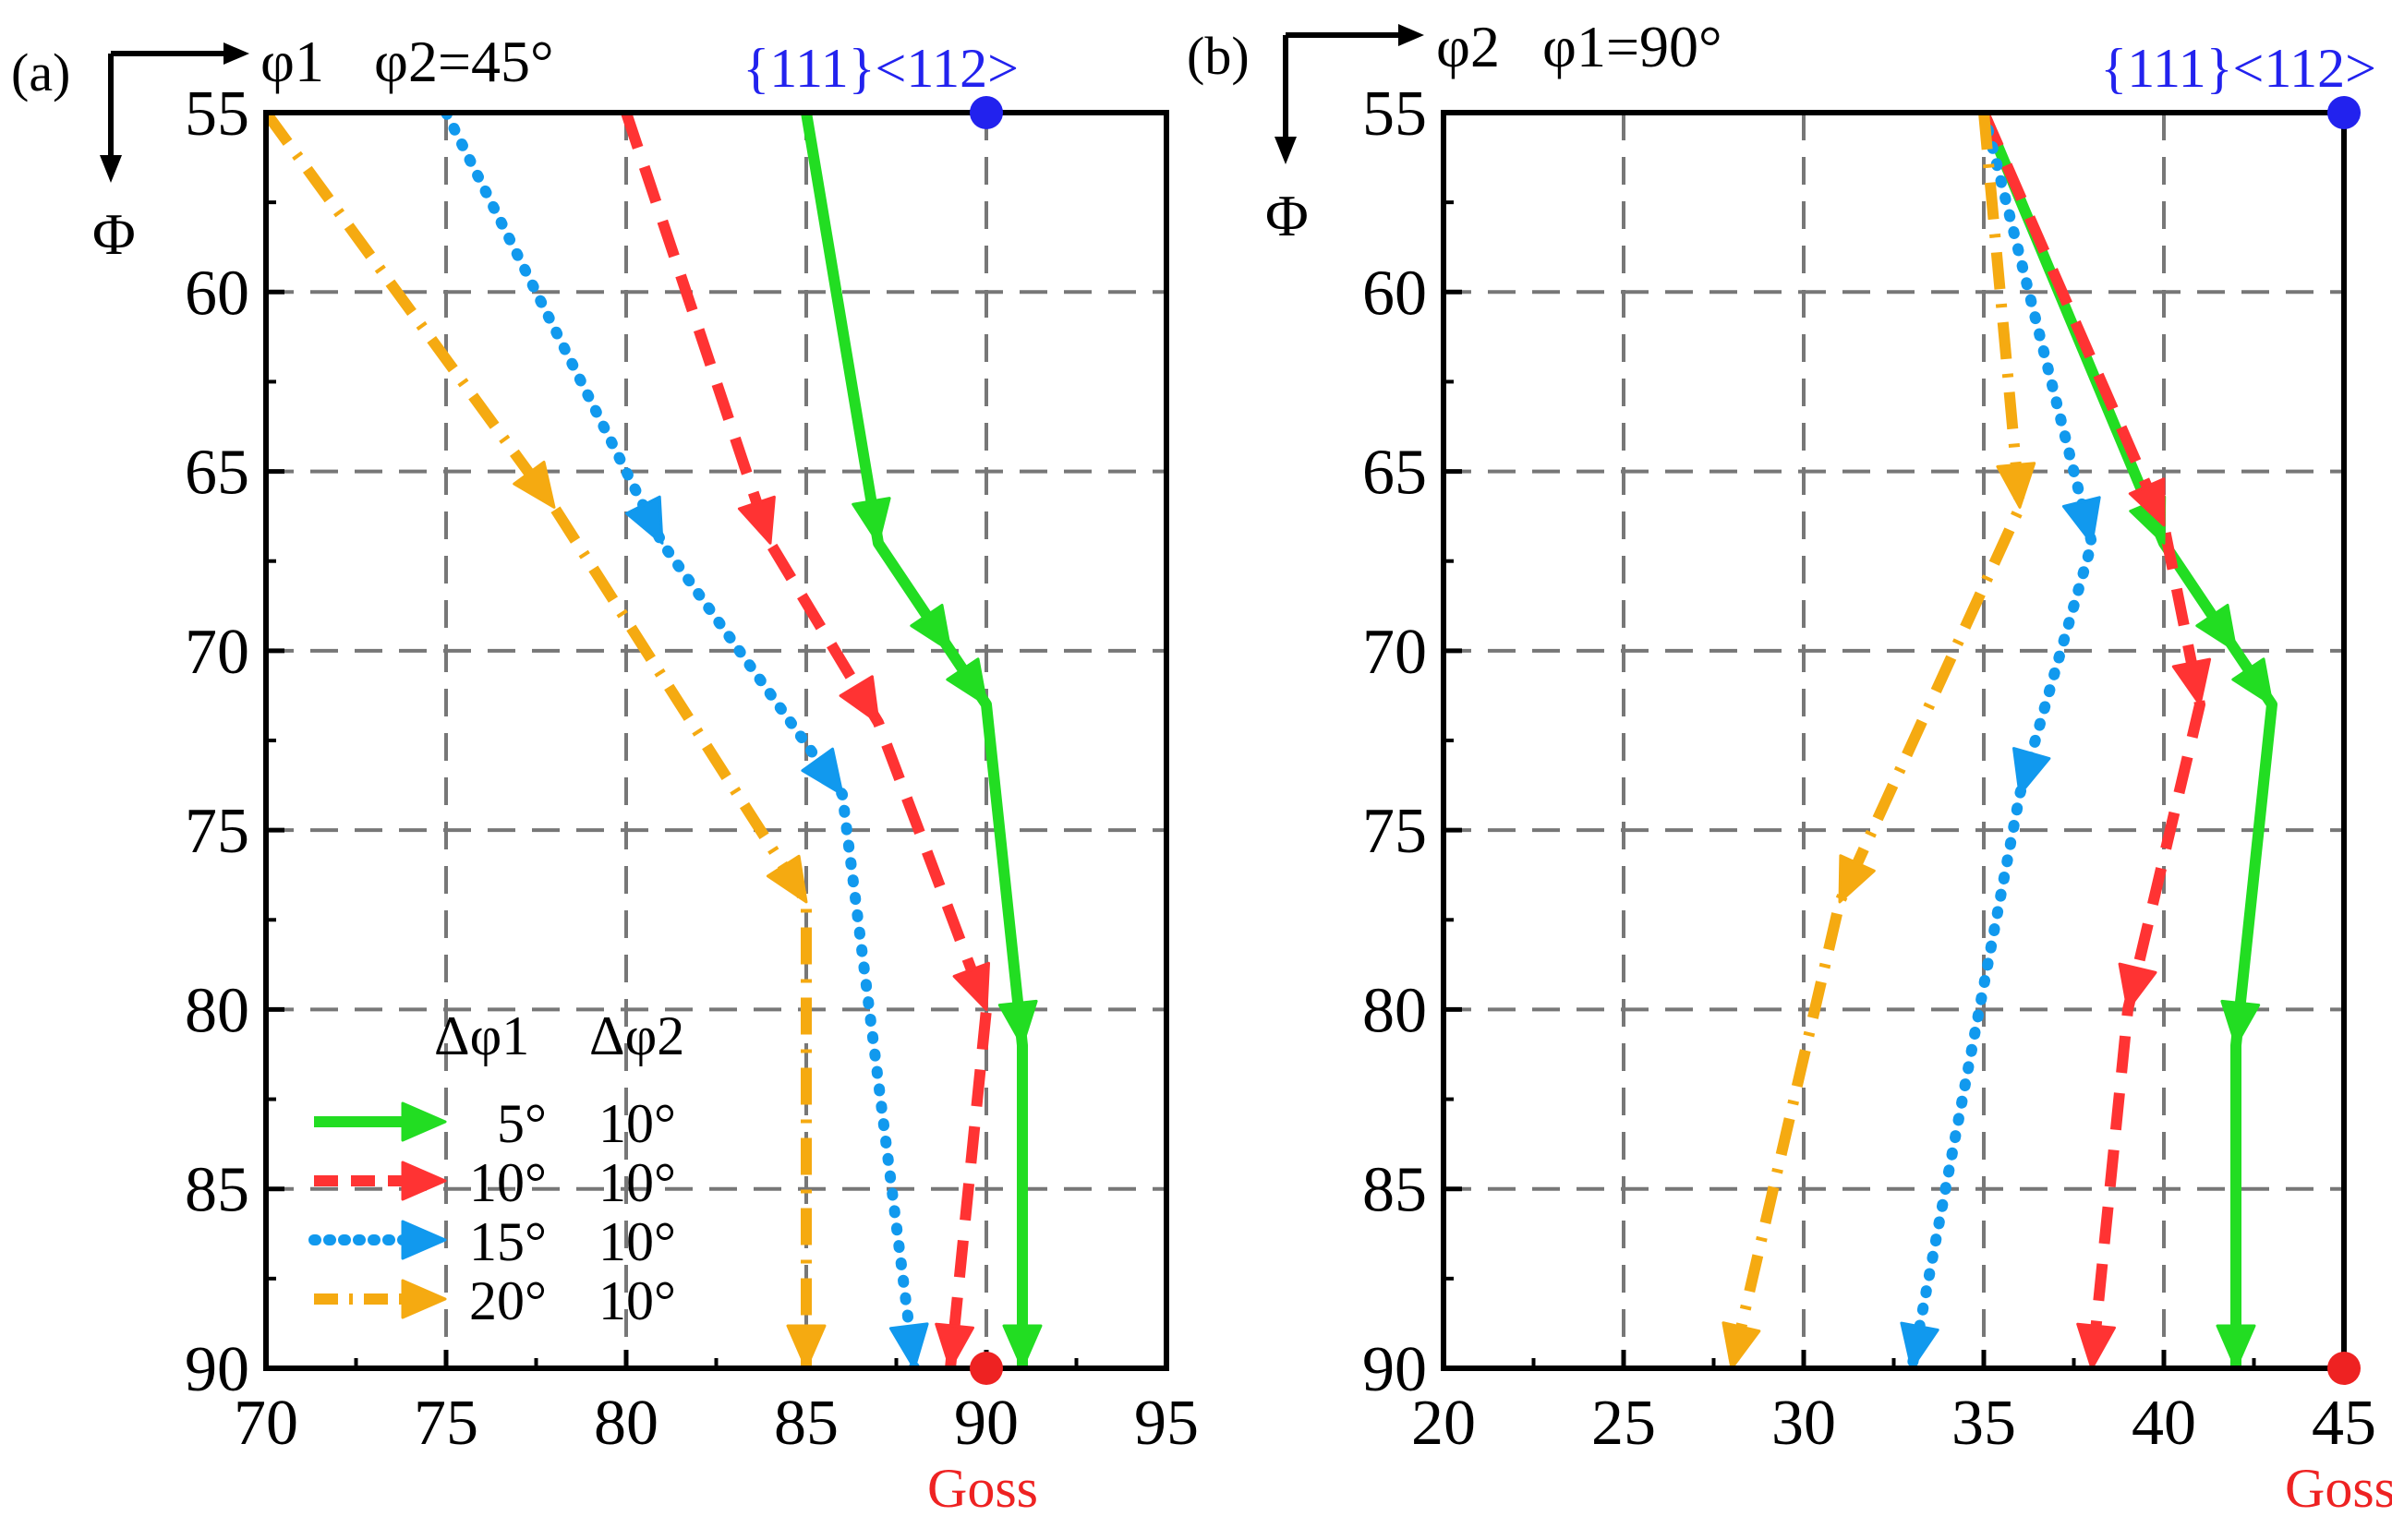  I want to click on legend-header-dphi1: Δφ1, so click(481, 1036).